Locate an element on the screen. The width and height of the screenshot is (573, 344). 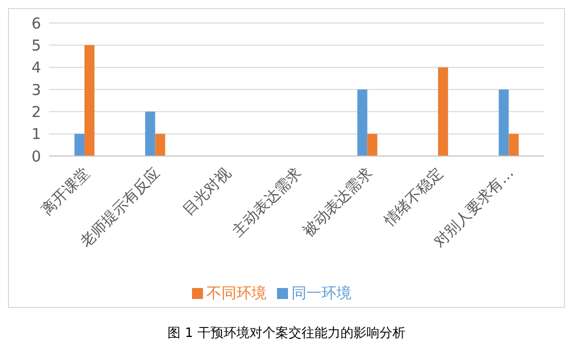
y-tick-label: 1 is located at coordinates (36, 134).